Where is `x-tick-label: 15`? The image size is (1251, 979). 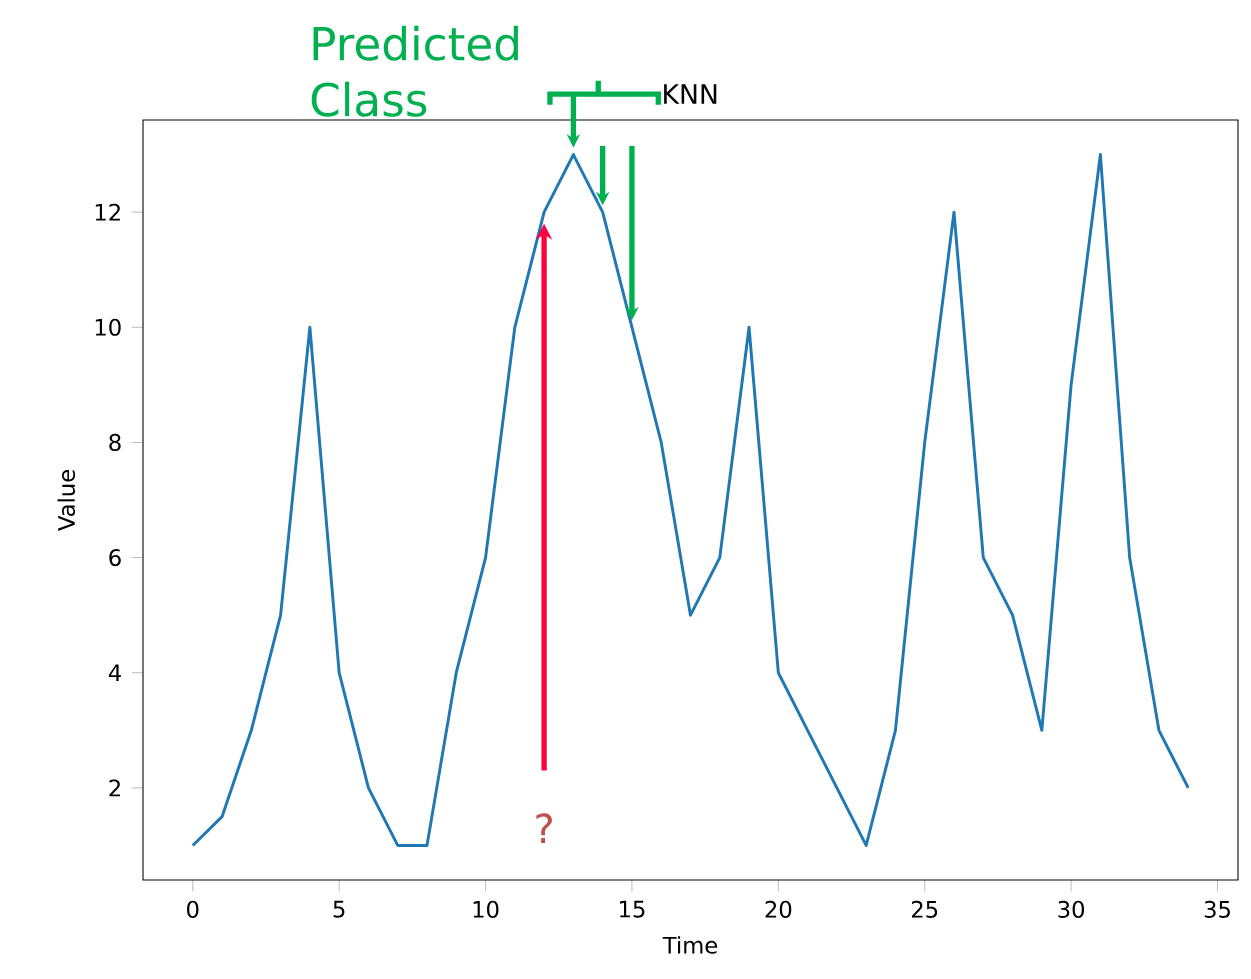
x-tick-label: 15 is located at coordinates (632, 909).